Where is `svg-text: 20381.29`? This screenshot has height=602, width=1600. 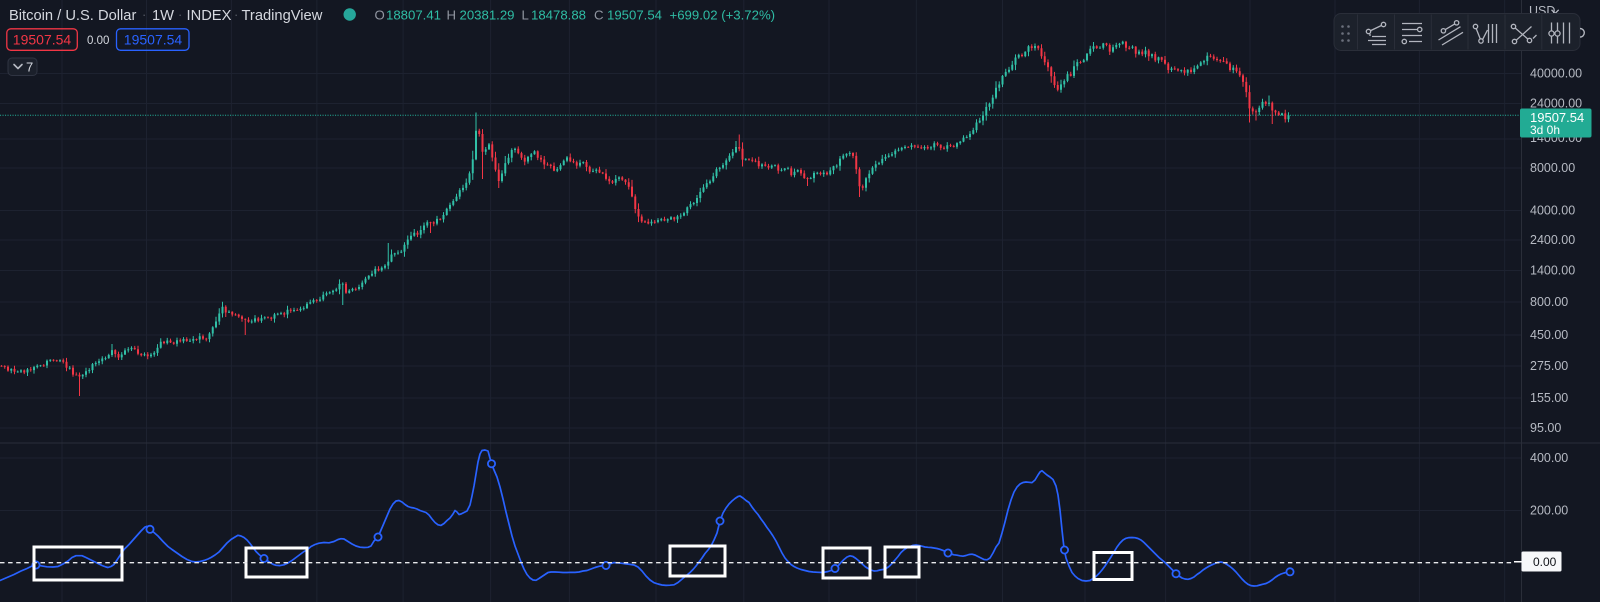
svg-text: 20381.29 is located at coordinates (487, 15).